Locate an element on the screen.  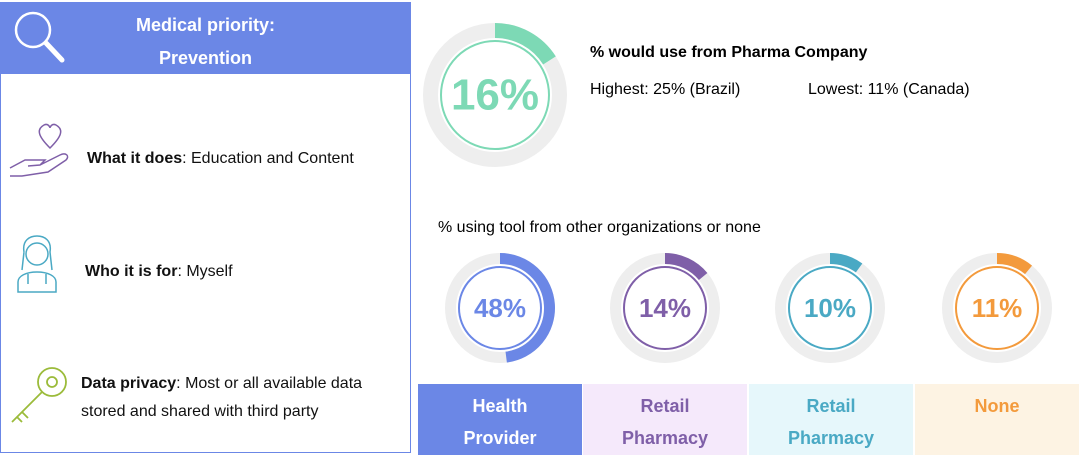
donut-label: 16% is located at coordinates (495, 95).